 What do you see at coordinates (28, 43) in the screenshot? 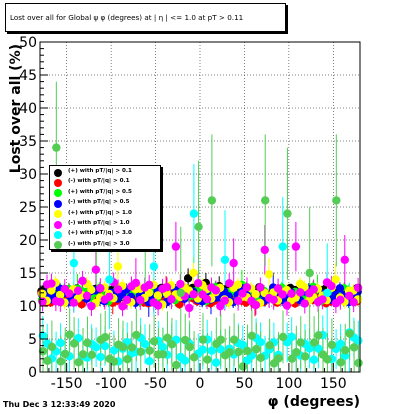
I see `y-tick-label: 50` at bounding box center [28, 43].